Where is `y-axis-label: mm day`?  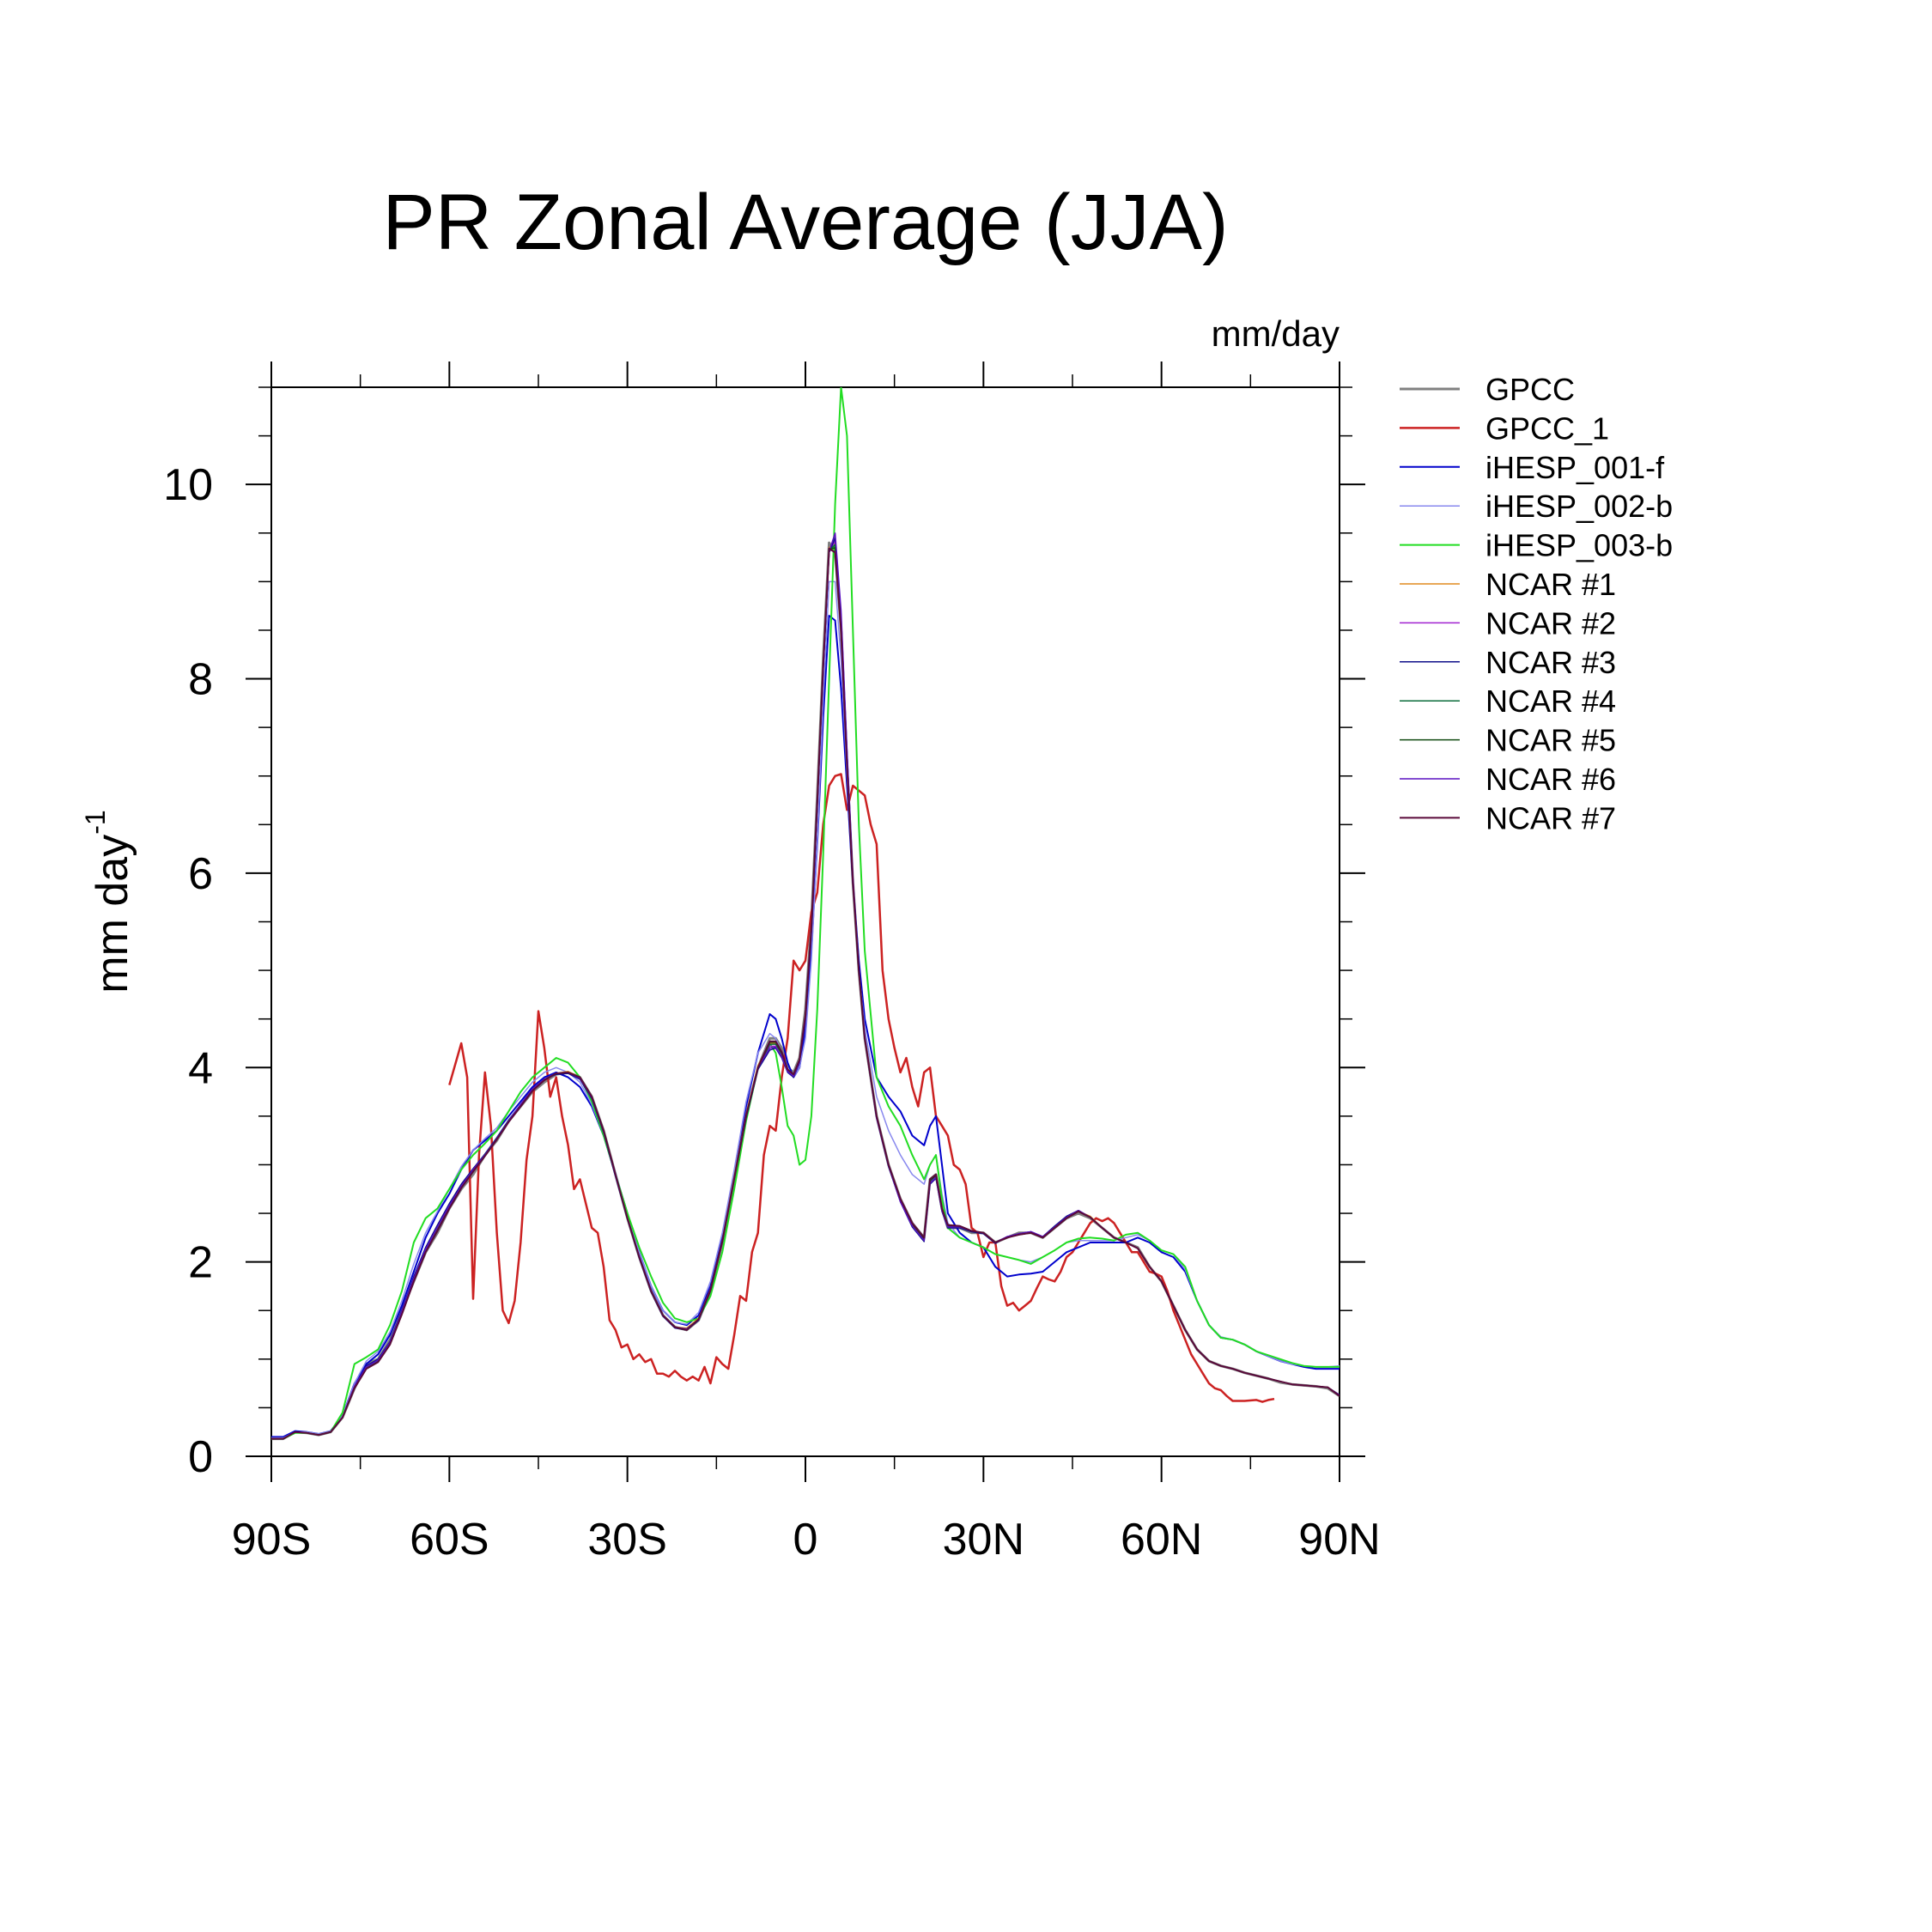
y-axis-label: mm day is located at coordinates (112, 914).